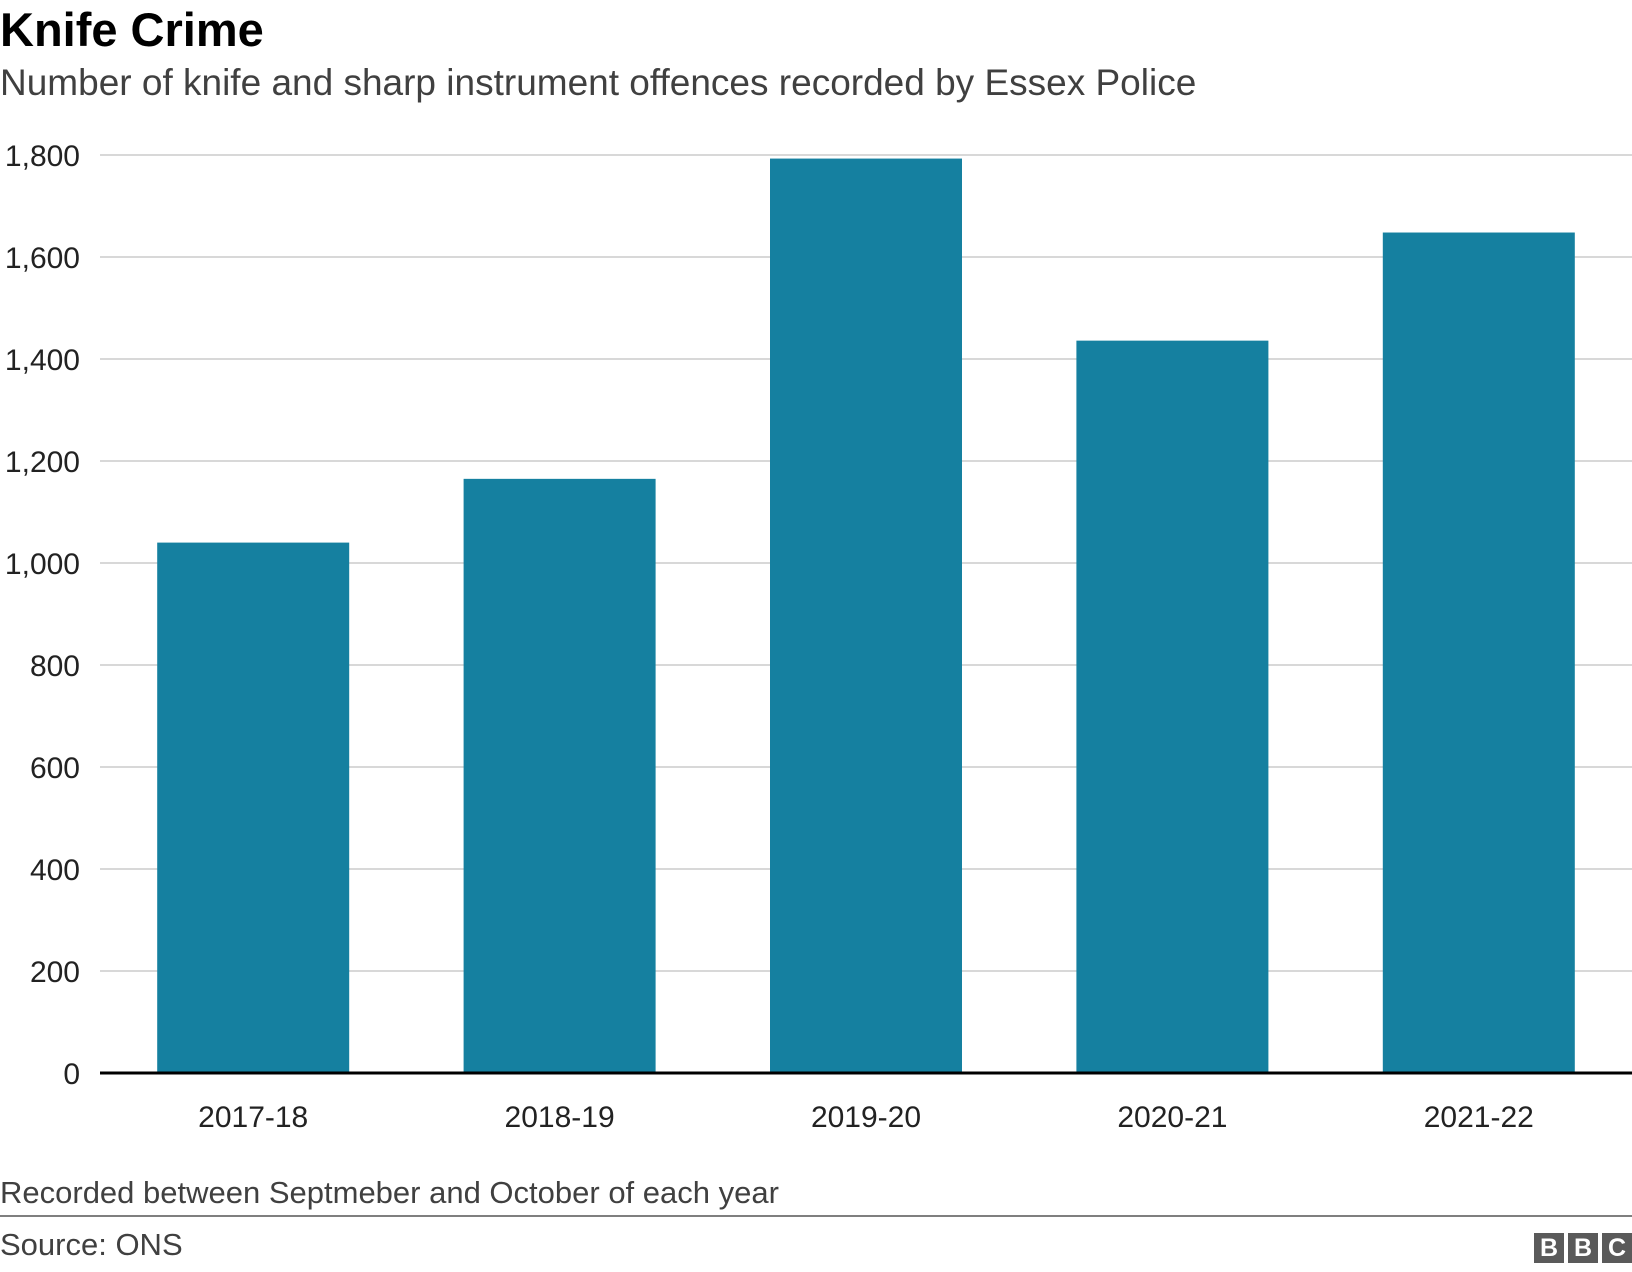 The height and width of the screenshot is (1272, 1632). I want to click on y-tick-label: 800, so click(55, 666).